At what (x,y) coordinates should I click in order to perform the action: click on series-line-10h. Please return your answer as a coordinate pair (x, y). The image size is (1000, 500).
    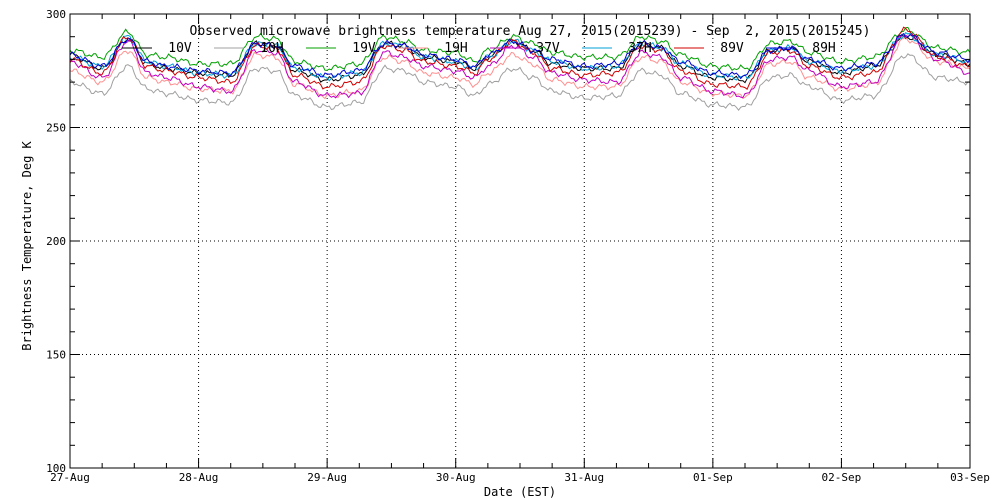
    Looking at the image, I should click on (520, 82).